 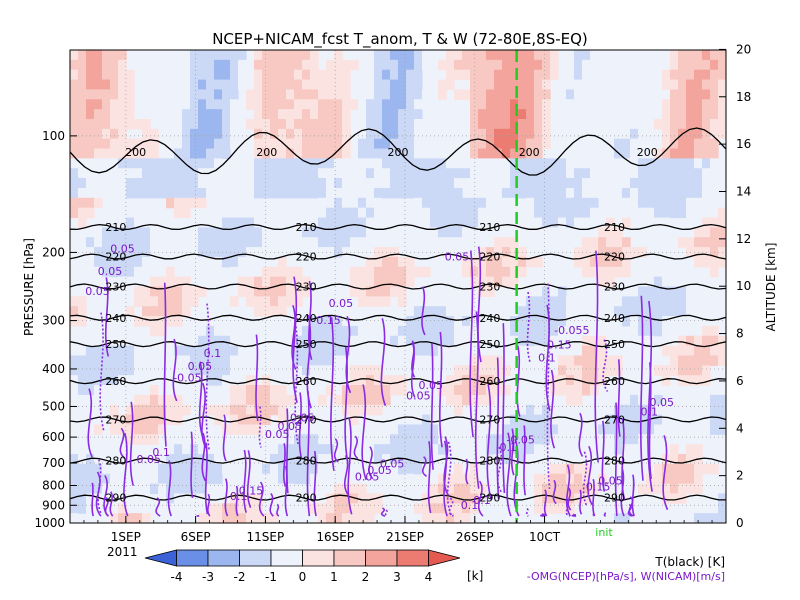 What do you see at coordinates (341, 303) in the screenshot?
I see `vertical-motion-label: 0.05` at bounding box center [341, 303].